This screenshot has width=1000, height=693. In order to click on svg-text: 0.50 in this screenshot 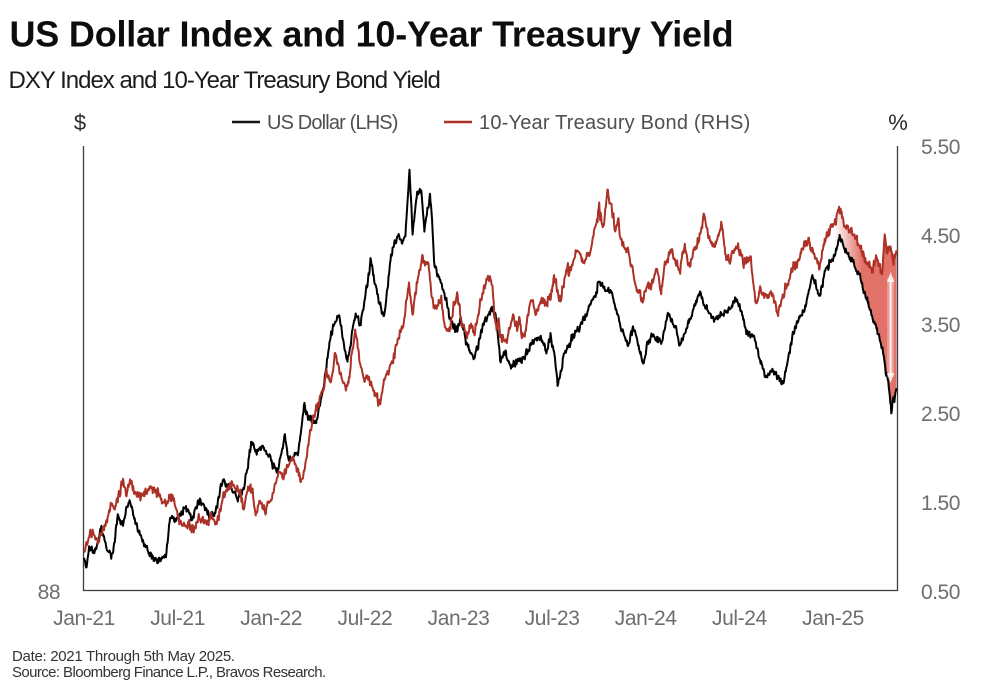, I will do `click(940, 592)`.